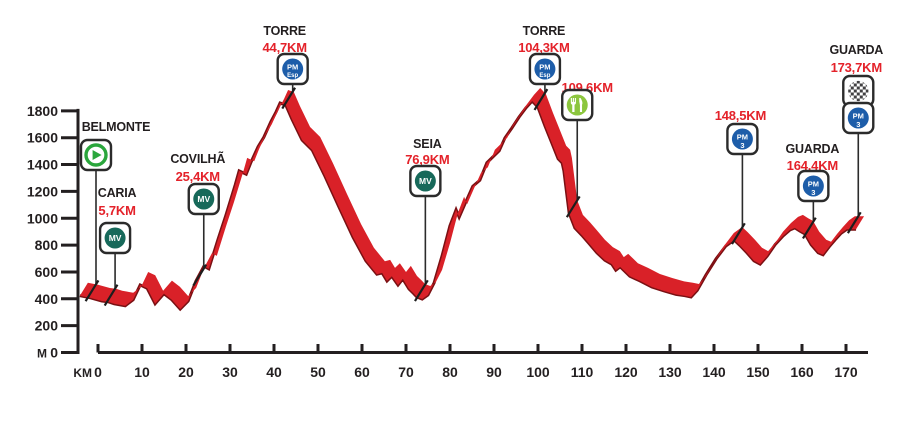 The width and height of the screenshot is (917, 440). I want to click on x-tick-label: 170, so click(846, 372).